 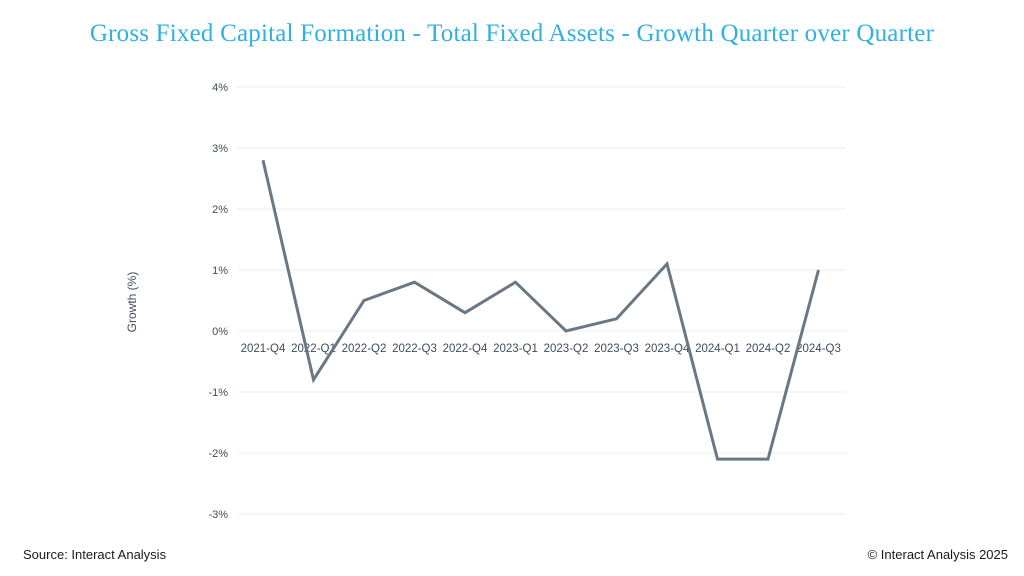 I want to click on y-tick-label: 3%, so click(x=220, y=149).